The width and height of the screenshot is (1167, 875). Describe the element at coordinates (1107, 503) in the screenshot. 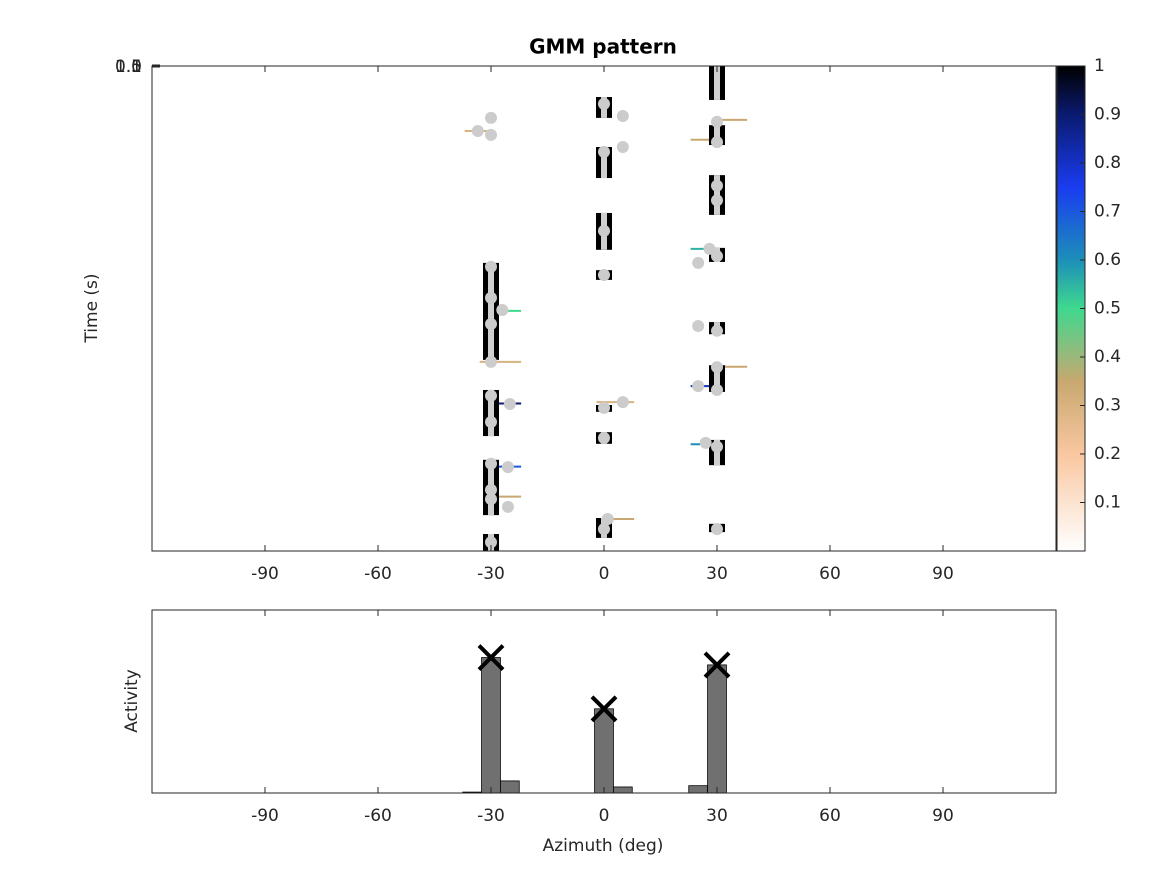

I see `colorbar-tick-label: 0.1` at that location.